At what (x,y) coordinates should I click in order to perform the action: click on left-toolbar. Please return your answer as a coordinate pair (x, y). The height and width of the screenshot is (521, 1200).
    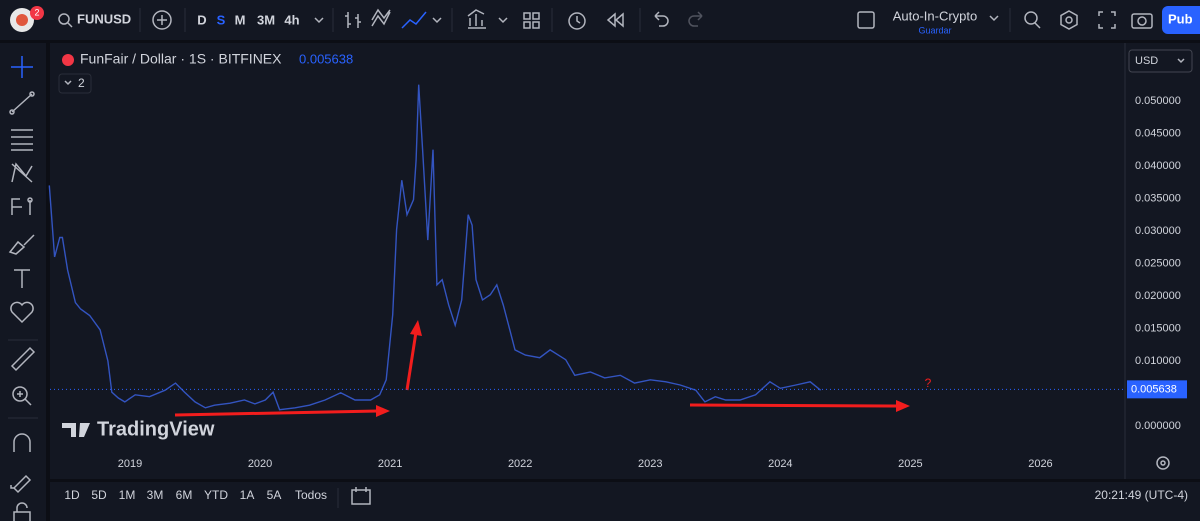
    Looking at the image, I should click on (23, 282).